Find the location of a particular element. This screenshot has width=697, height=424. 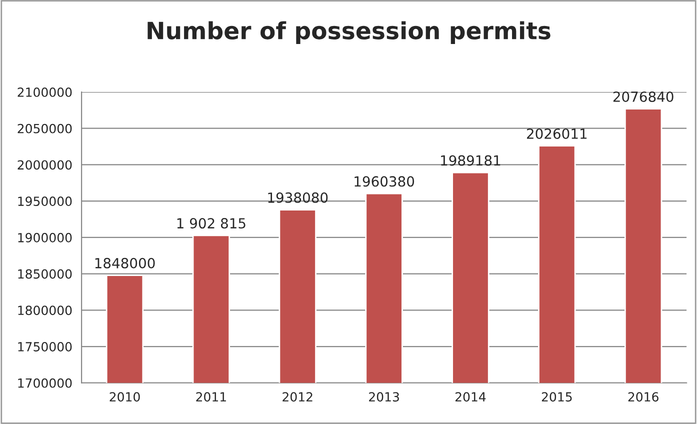

x-tick-label: 2011 is located at coordinates (211, 397).